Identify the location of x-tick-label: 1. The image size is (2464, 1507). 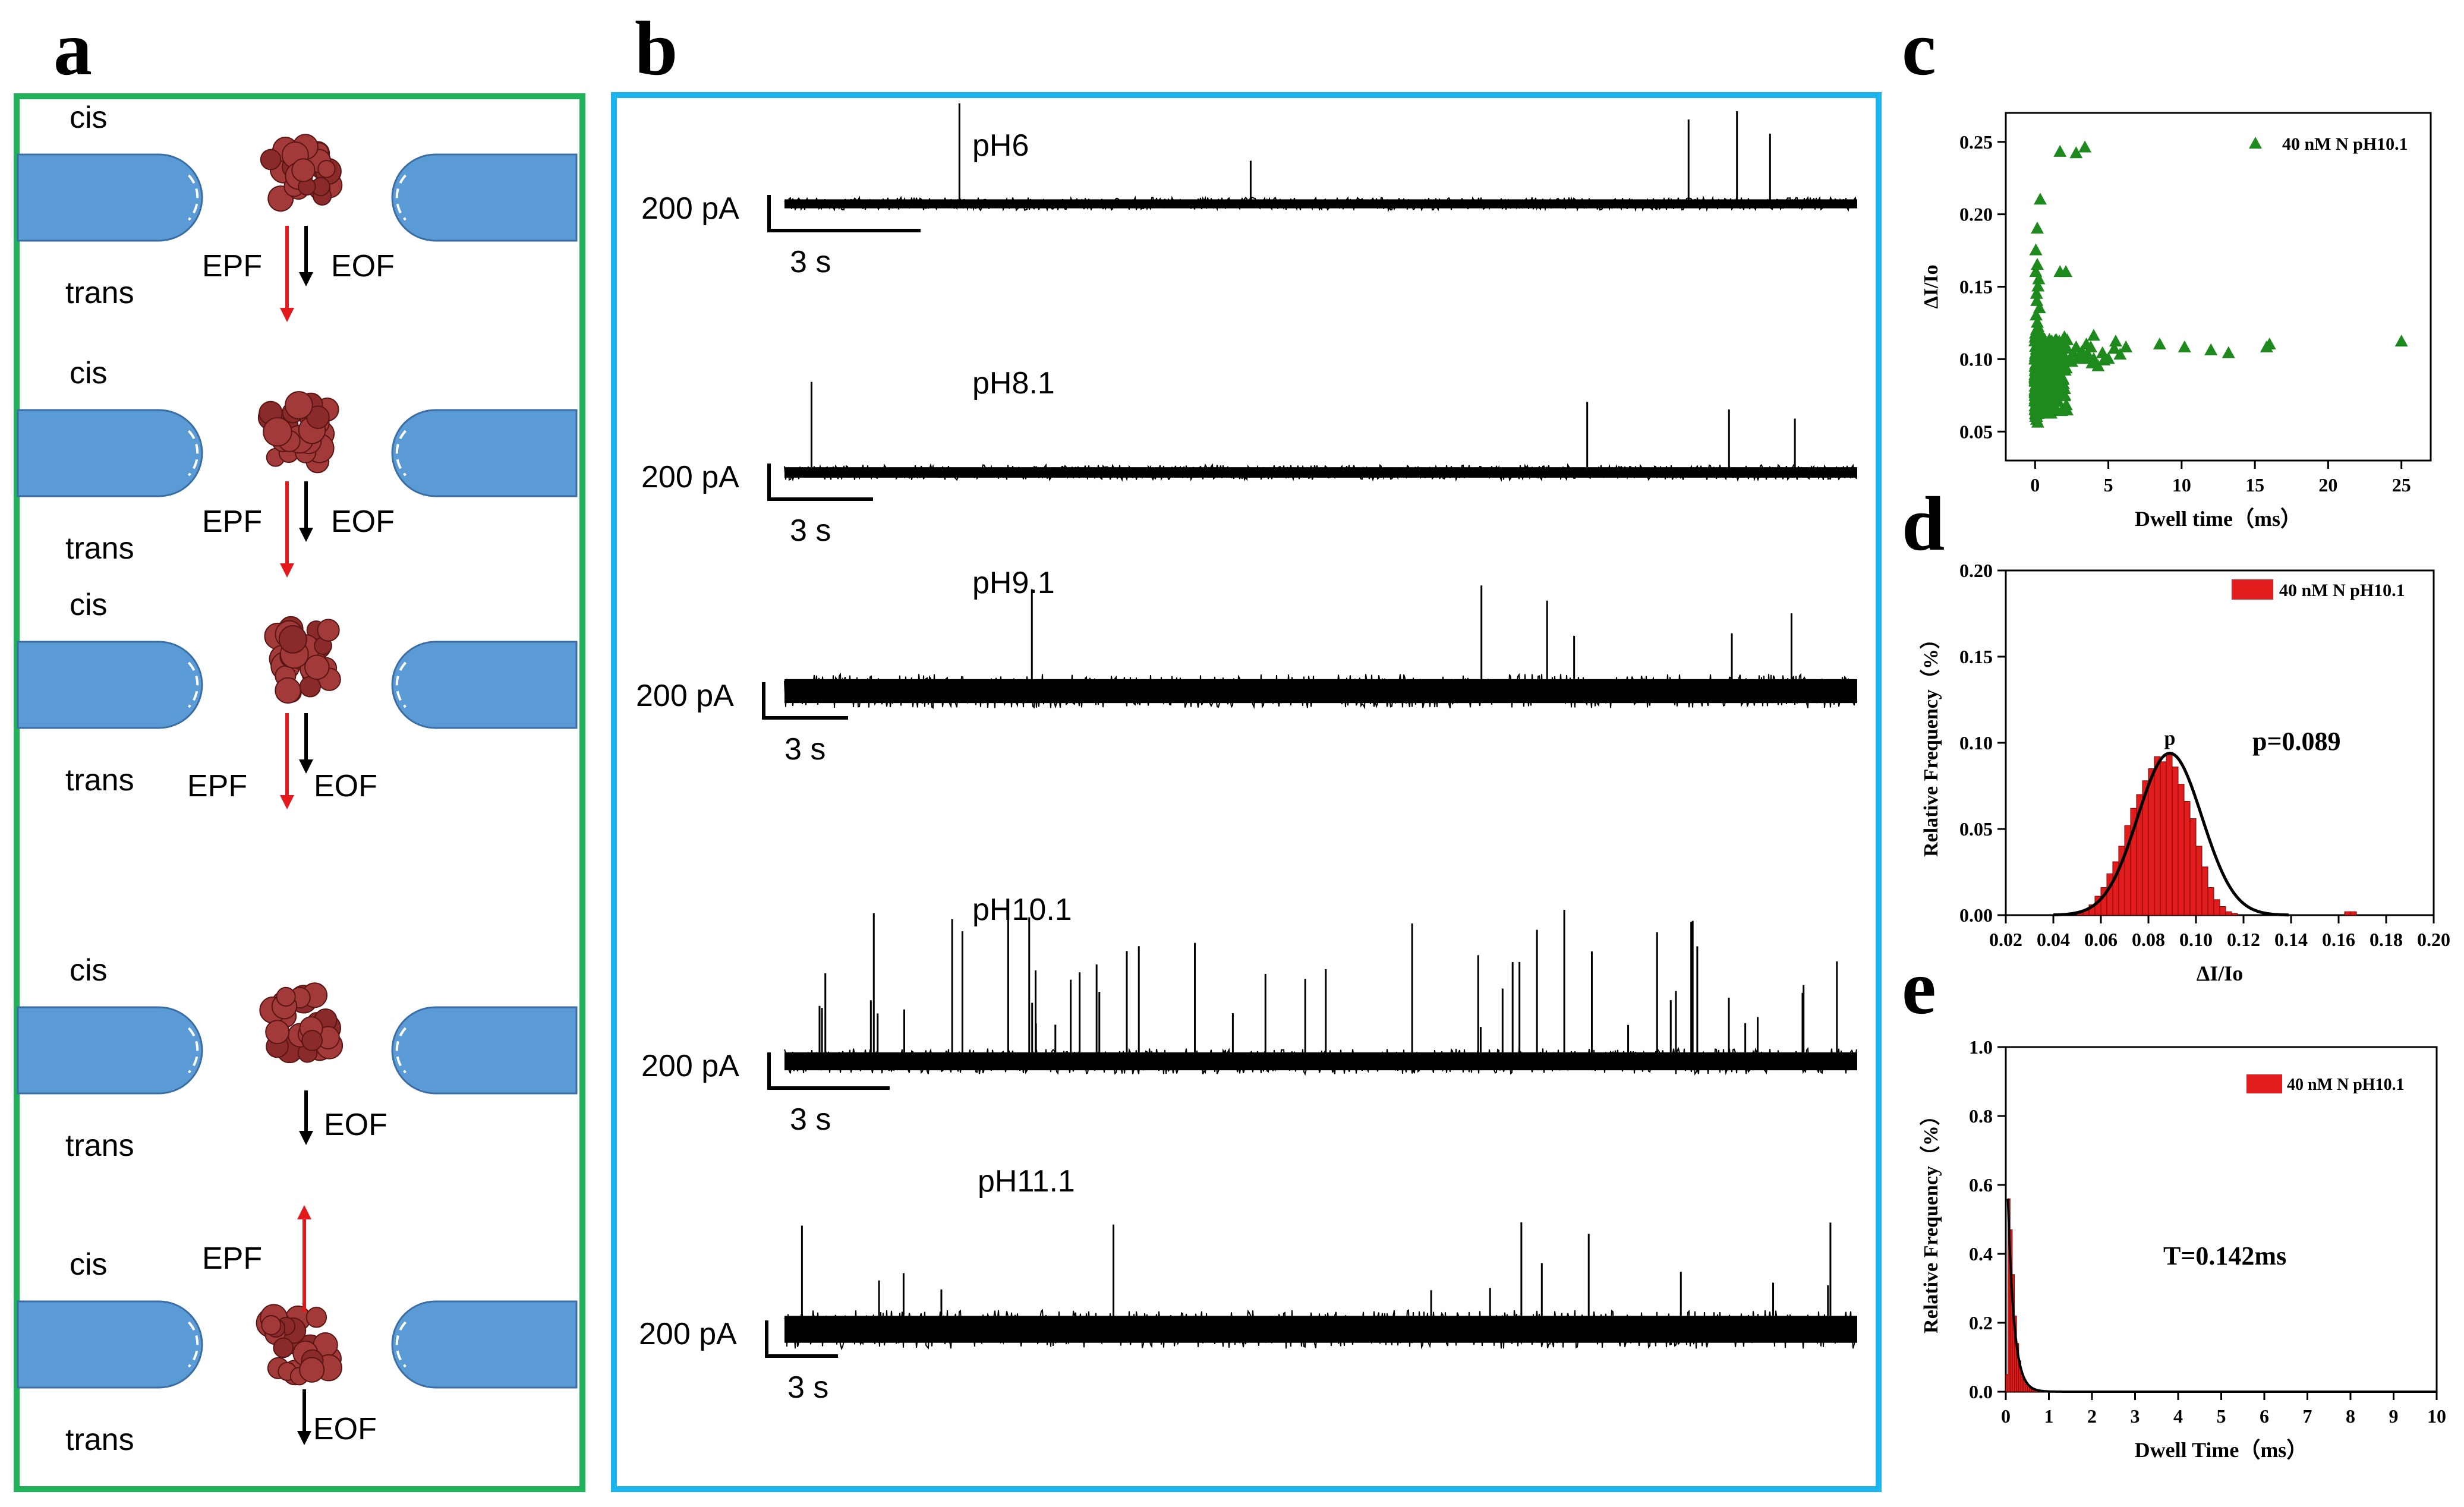
(2049, 1416).